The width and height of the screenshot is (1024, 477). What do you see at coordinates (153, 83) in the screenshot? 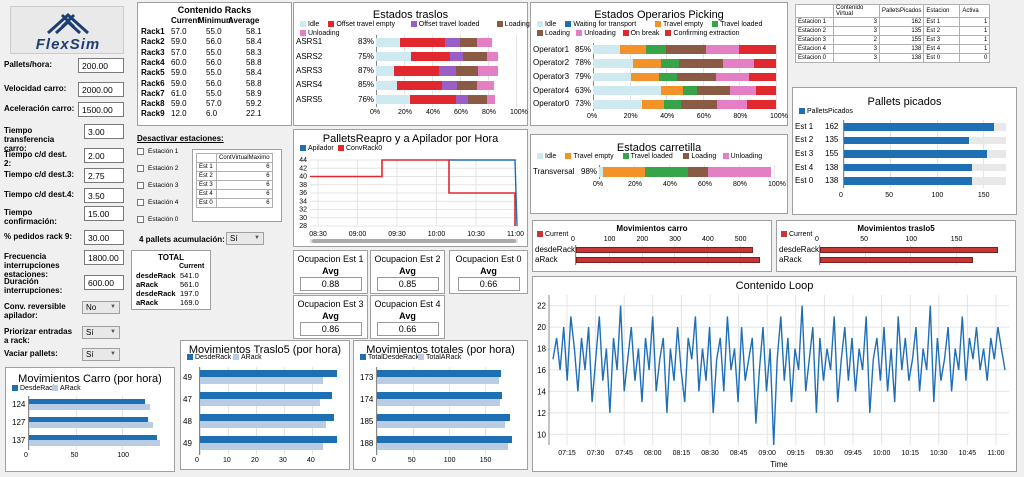
I see `rack-name: Rack6` at bounding box center [153, 83].